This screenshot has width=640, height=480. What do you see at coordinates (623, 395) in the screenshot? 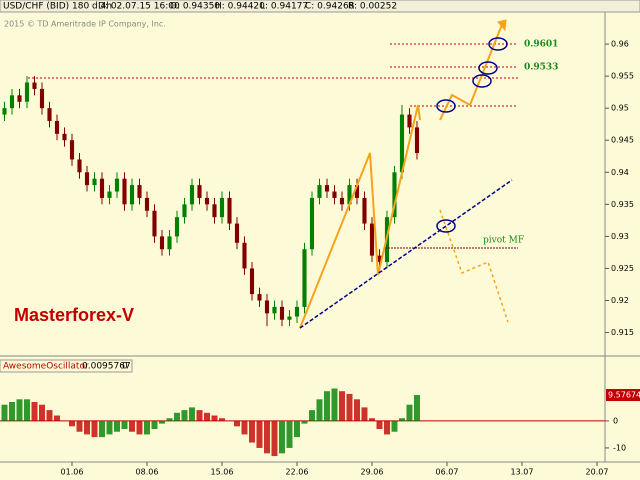
I see `last-value-box` at bounding box center [623, 395].